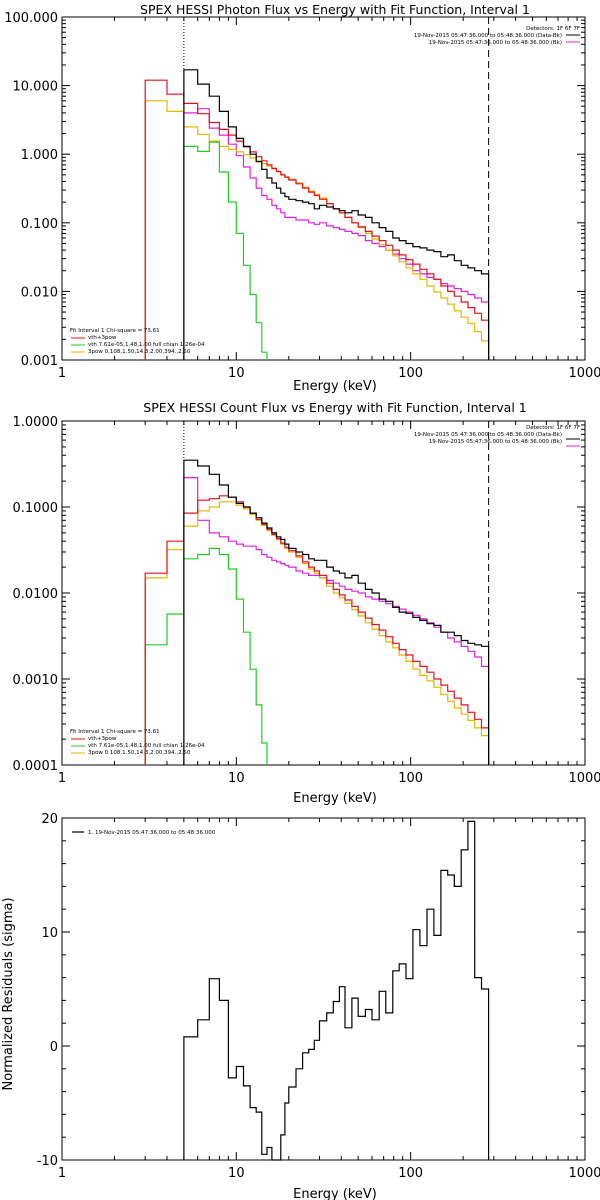 The image size is (600, 1200). I want to click on y-axis-label-3: Normalized Residuals (sigma), so click(8, 993).